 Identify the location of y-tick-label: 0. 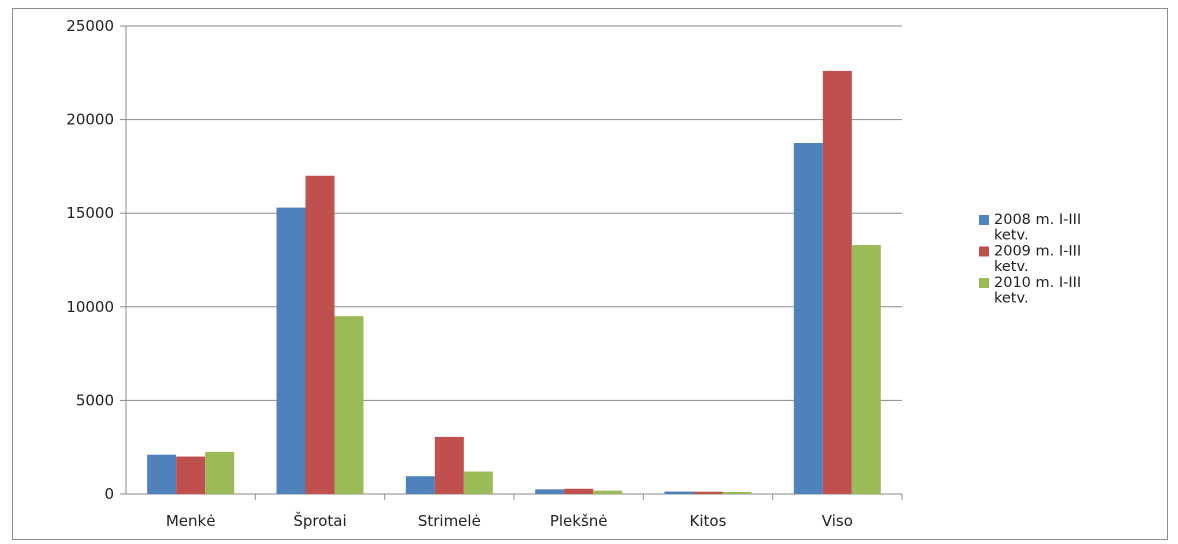
(109, 494).